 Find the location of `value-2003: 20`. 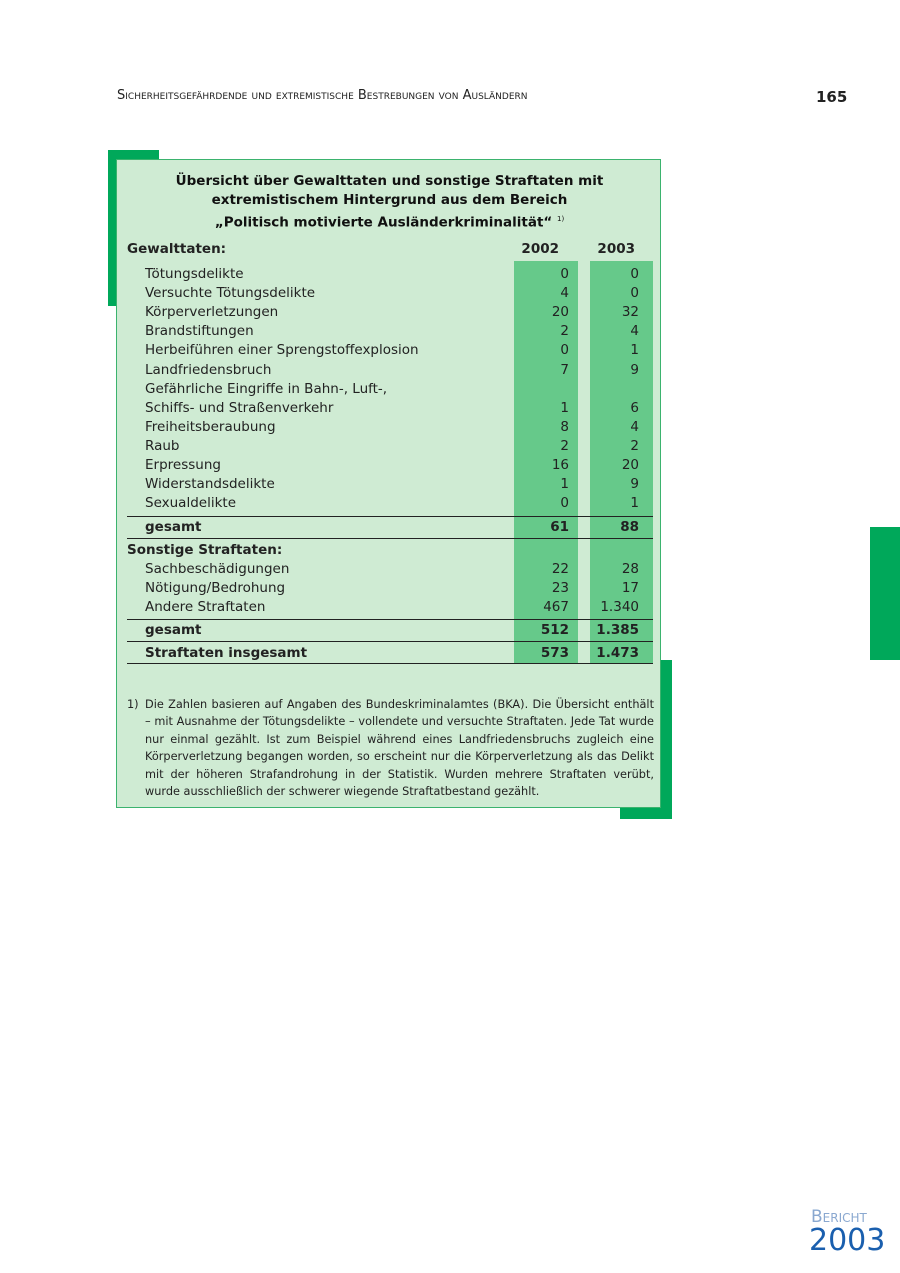

value-2003: 20 is located at coordinates (630, 465).